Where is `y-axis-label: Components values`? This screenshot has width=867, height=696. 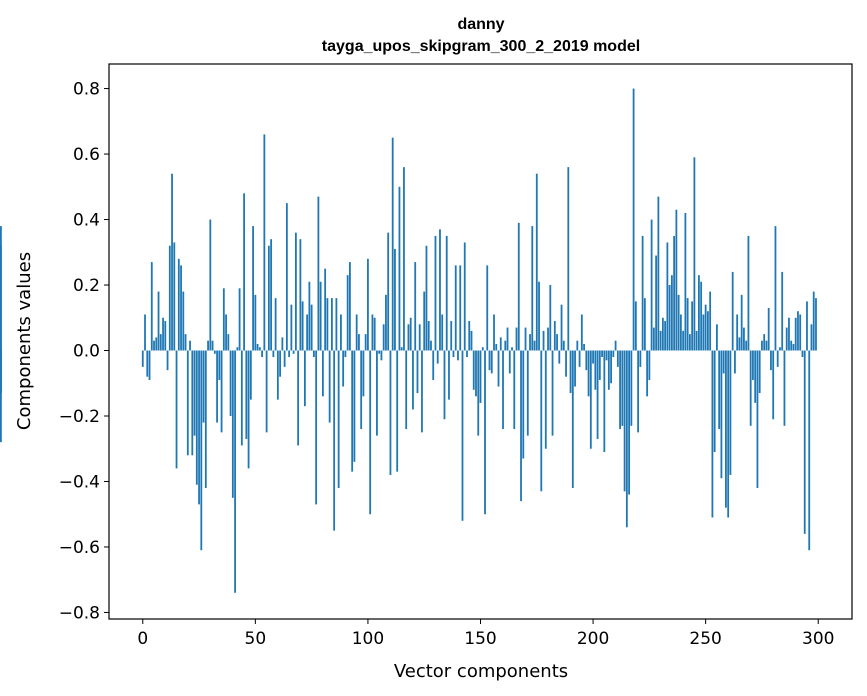
y-axis-label: Components values is located at coordinates (24, 341).